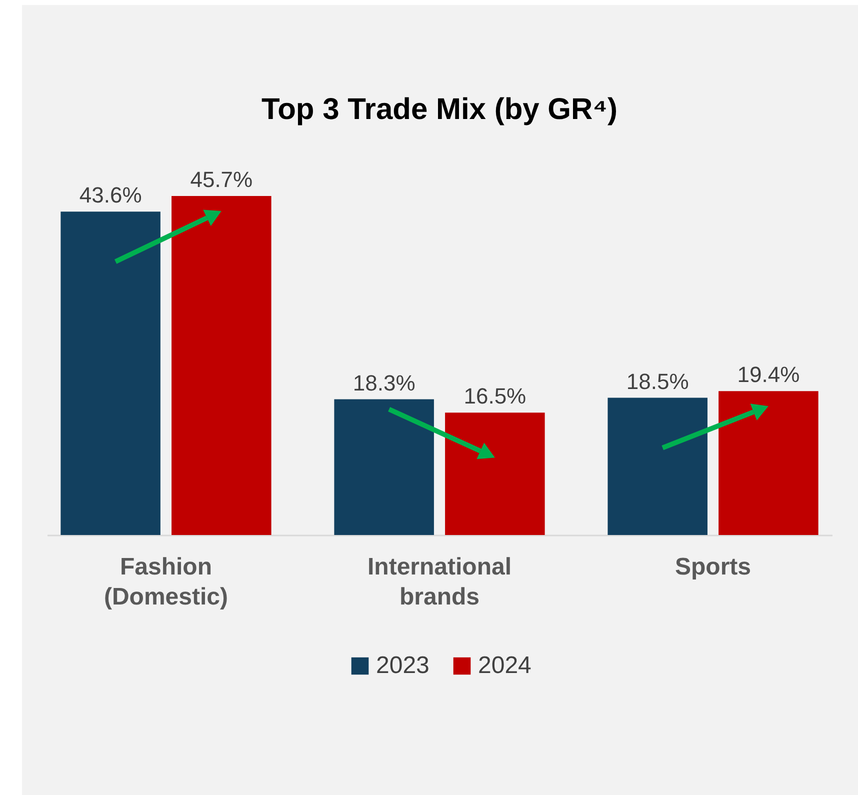  Describe the element at coordinates (713, 567) in the screenshot. I see `x-tick-label: Sports` at that location.